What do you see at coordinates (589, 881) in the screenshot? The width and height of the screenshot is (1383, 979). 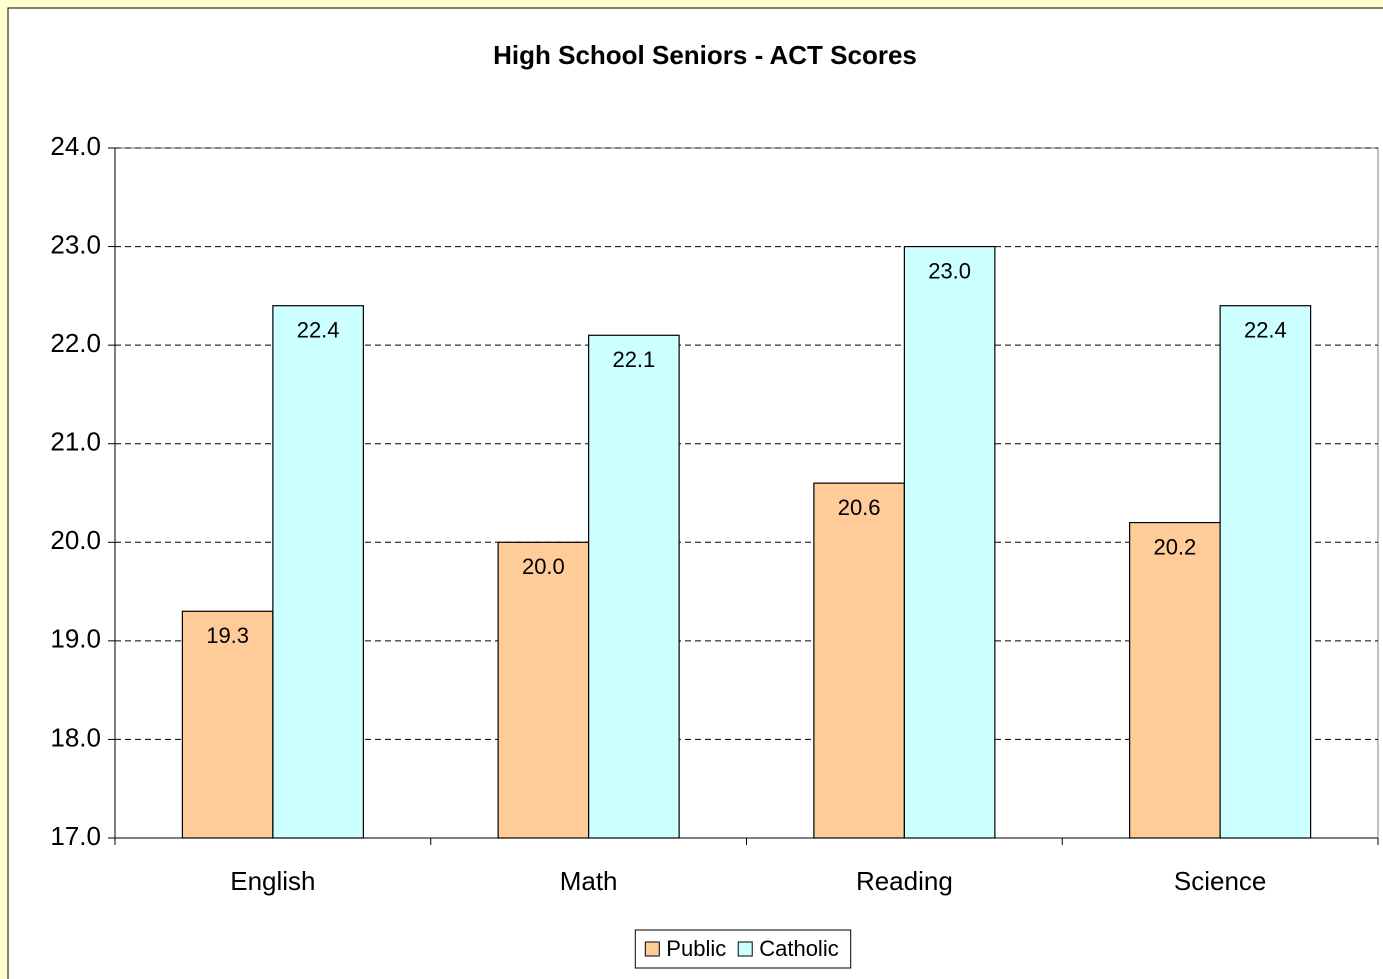 I see `x-tick-label: Math` at bounding box center [589, 881].